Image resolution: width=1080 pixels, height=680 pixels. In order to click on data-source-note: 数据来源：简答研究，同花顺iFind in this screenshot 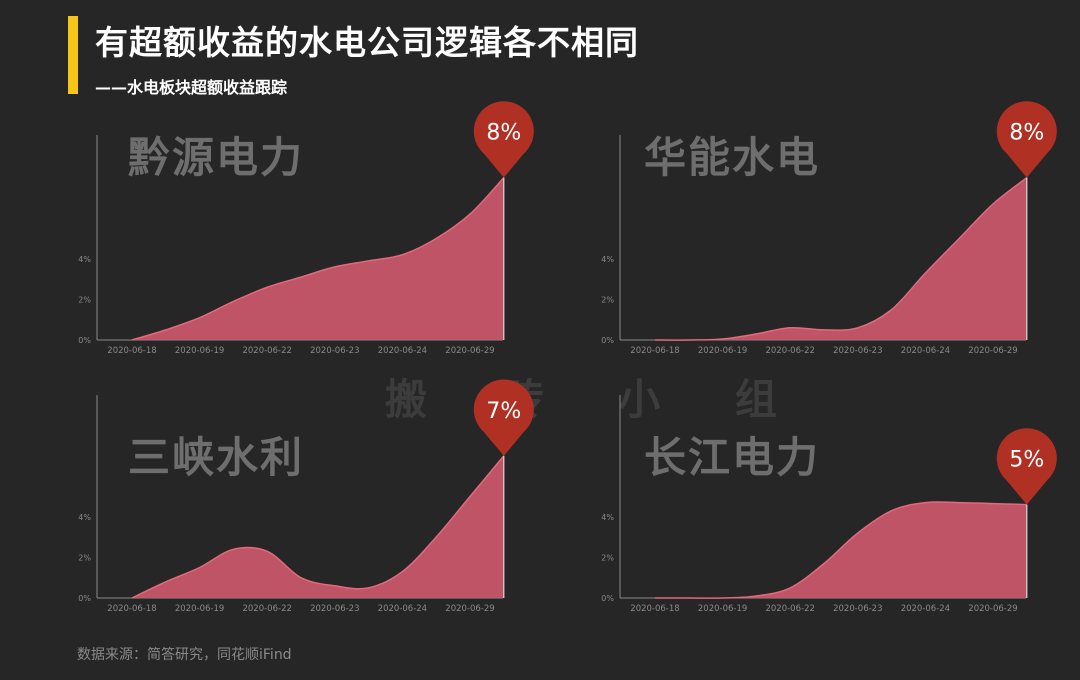, I will do `click(184, 655)`.